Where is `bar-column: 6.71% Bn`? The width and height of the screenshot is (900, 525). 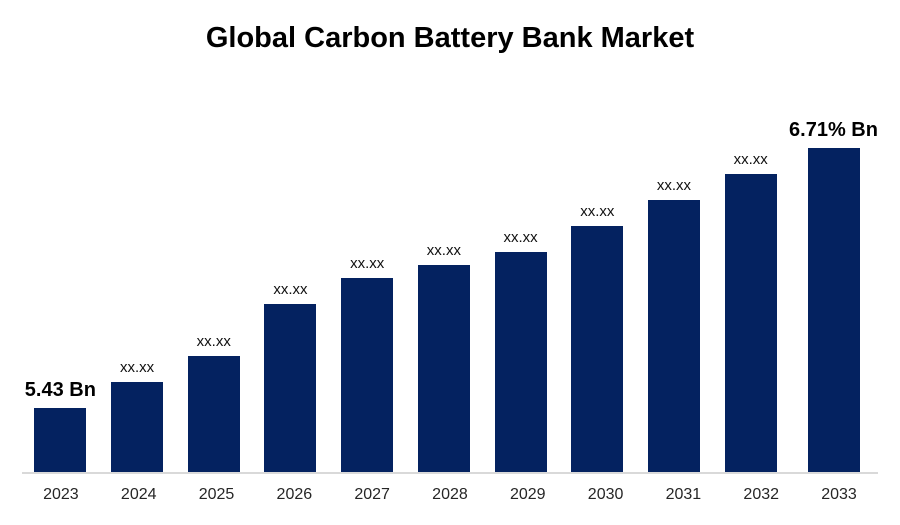 bar-column: 6.71% Bn is located at coordinates (833, 291).